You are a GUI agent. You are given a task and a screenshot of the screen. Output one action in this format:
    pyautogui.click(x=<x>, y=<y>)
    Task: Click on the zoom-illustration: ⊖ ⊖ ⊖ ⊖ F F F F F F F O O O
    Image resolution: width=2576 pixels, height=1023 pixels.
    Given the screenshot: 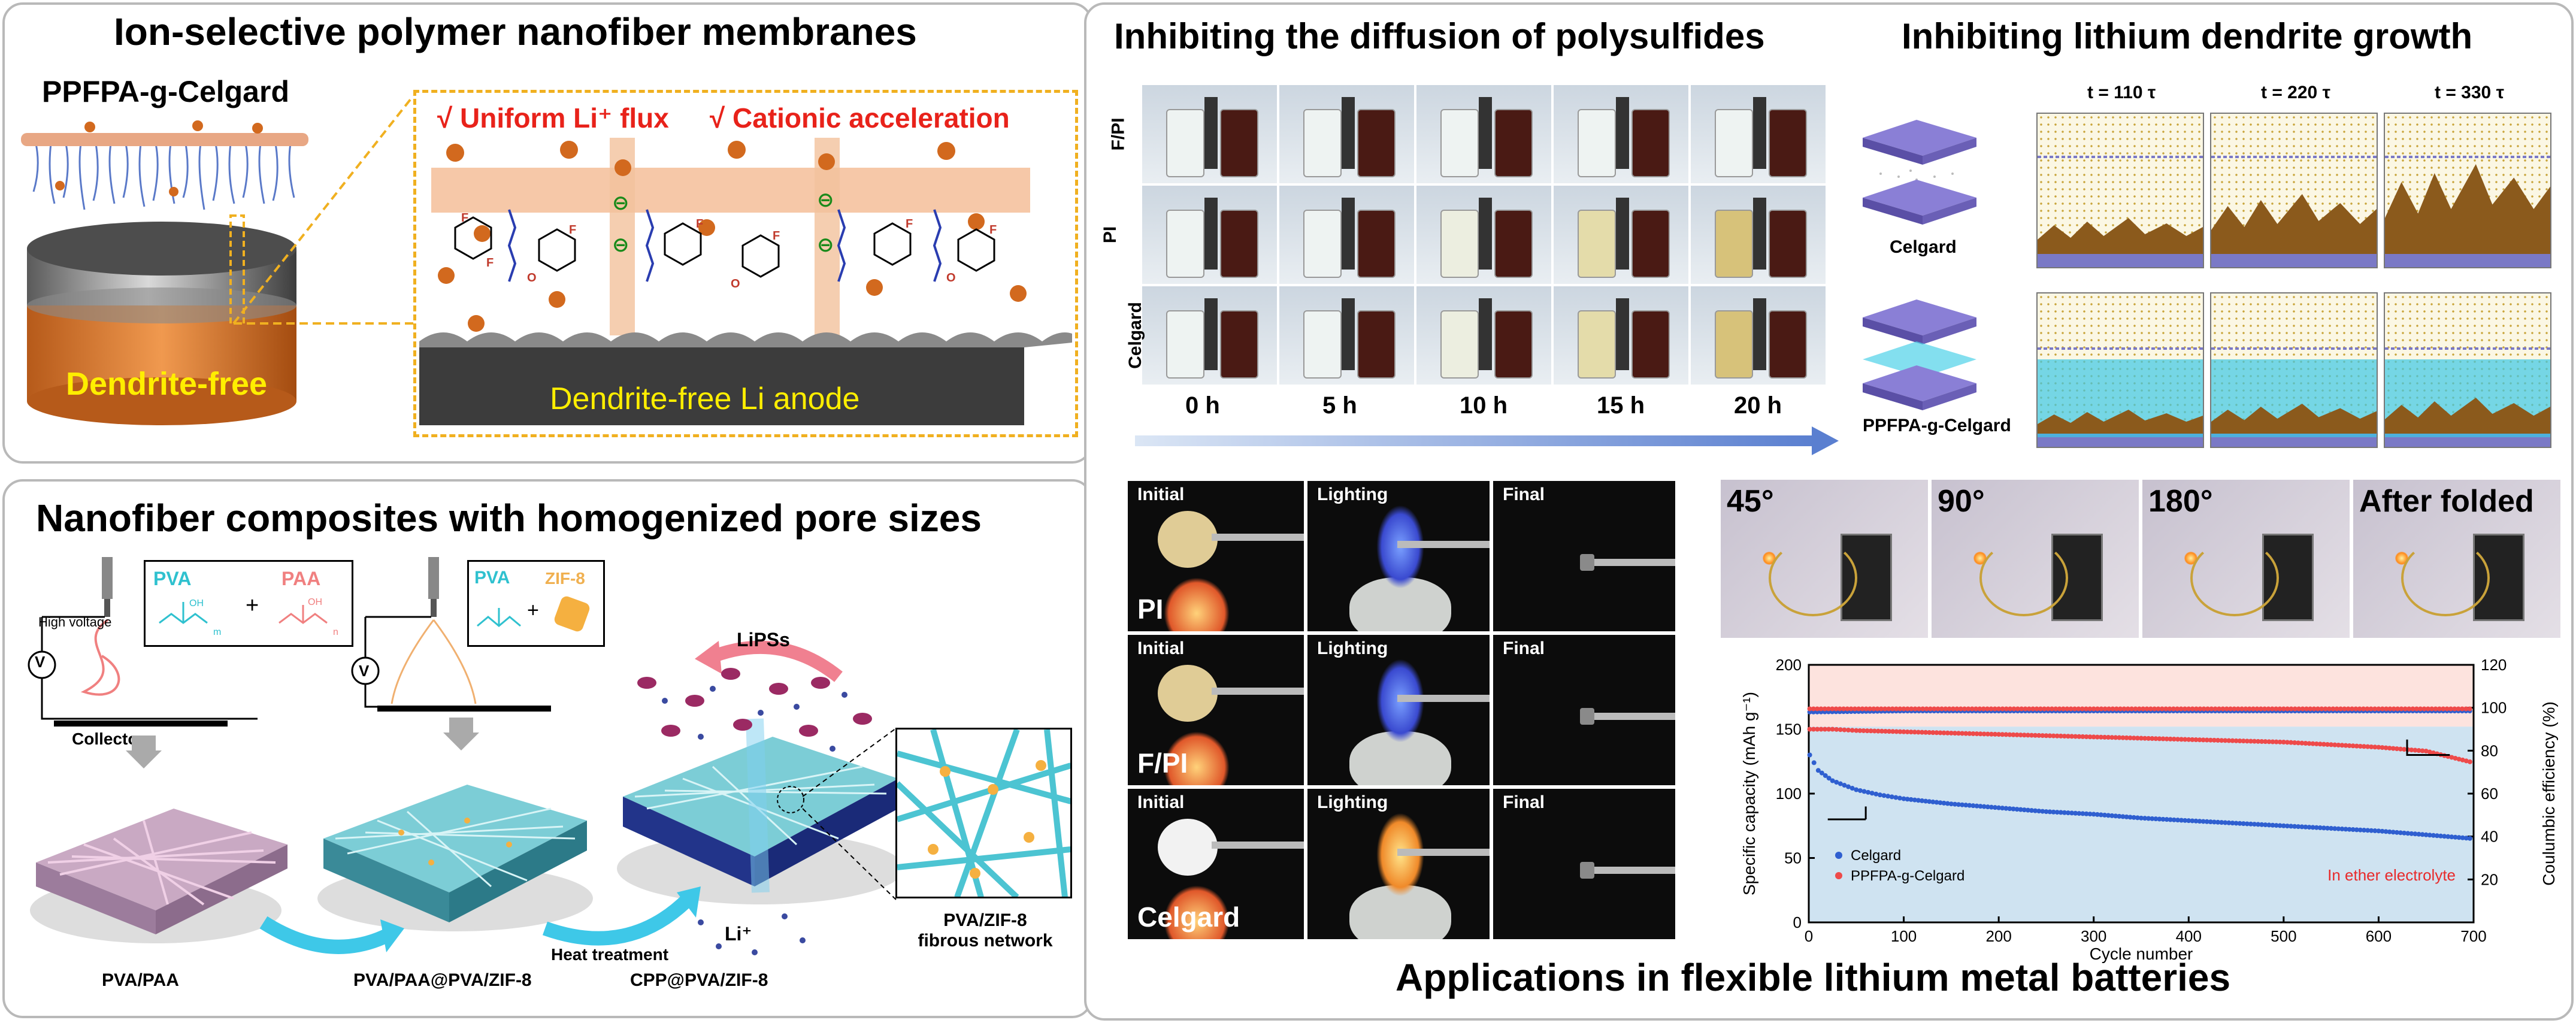 What is the action you would take?
    pyautogui.click(x=745, y=282)
    